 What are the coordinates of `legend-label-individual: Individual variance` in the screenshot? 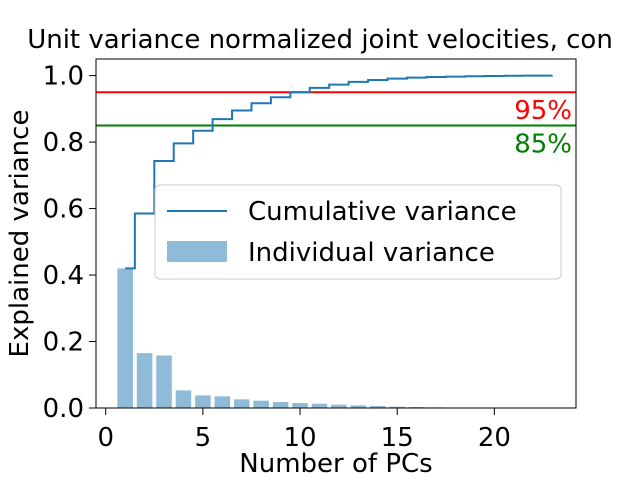 It's located at (371, 253).